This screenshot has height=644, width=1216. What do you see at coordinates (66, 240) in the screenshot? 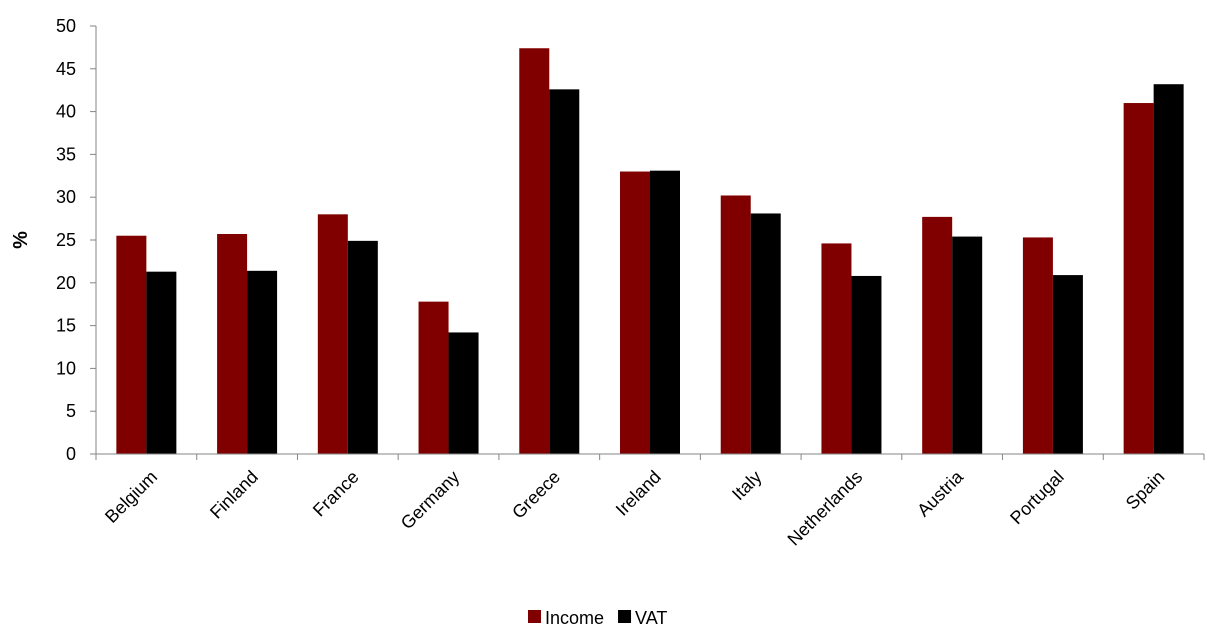
I see `y-tick-label: 25` at bounding box center [66, 240].